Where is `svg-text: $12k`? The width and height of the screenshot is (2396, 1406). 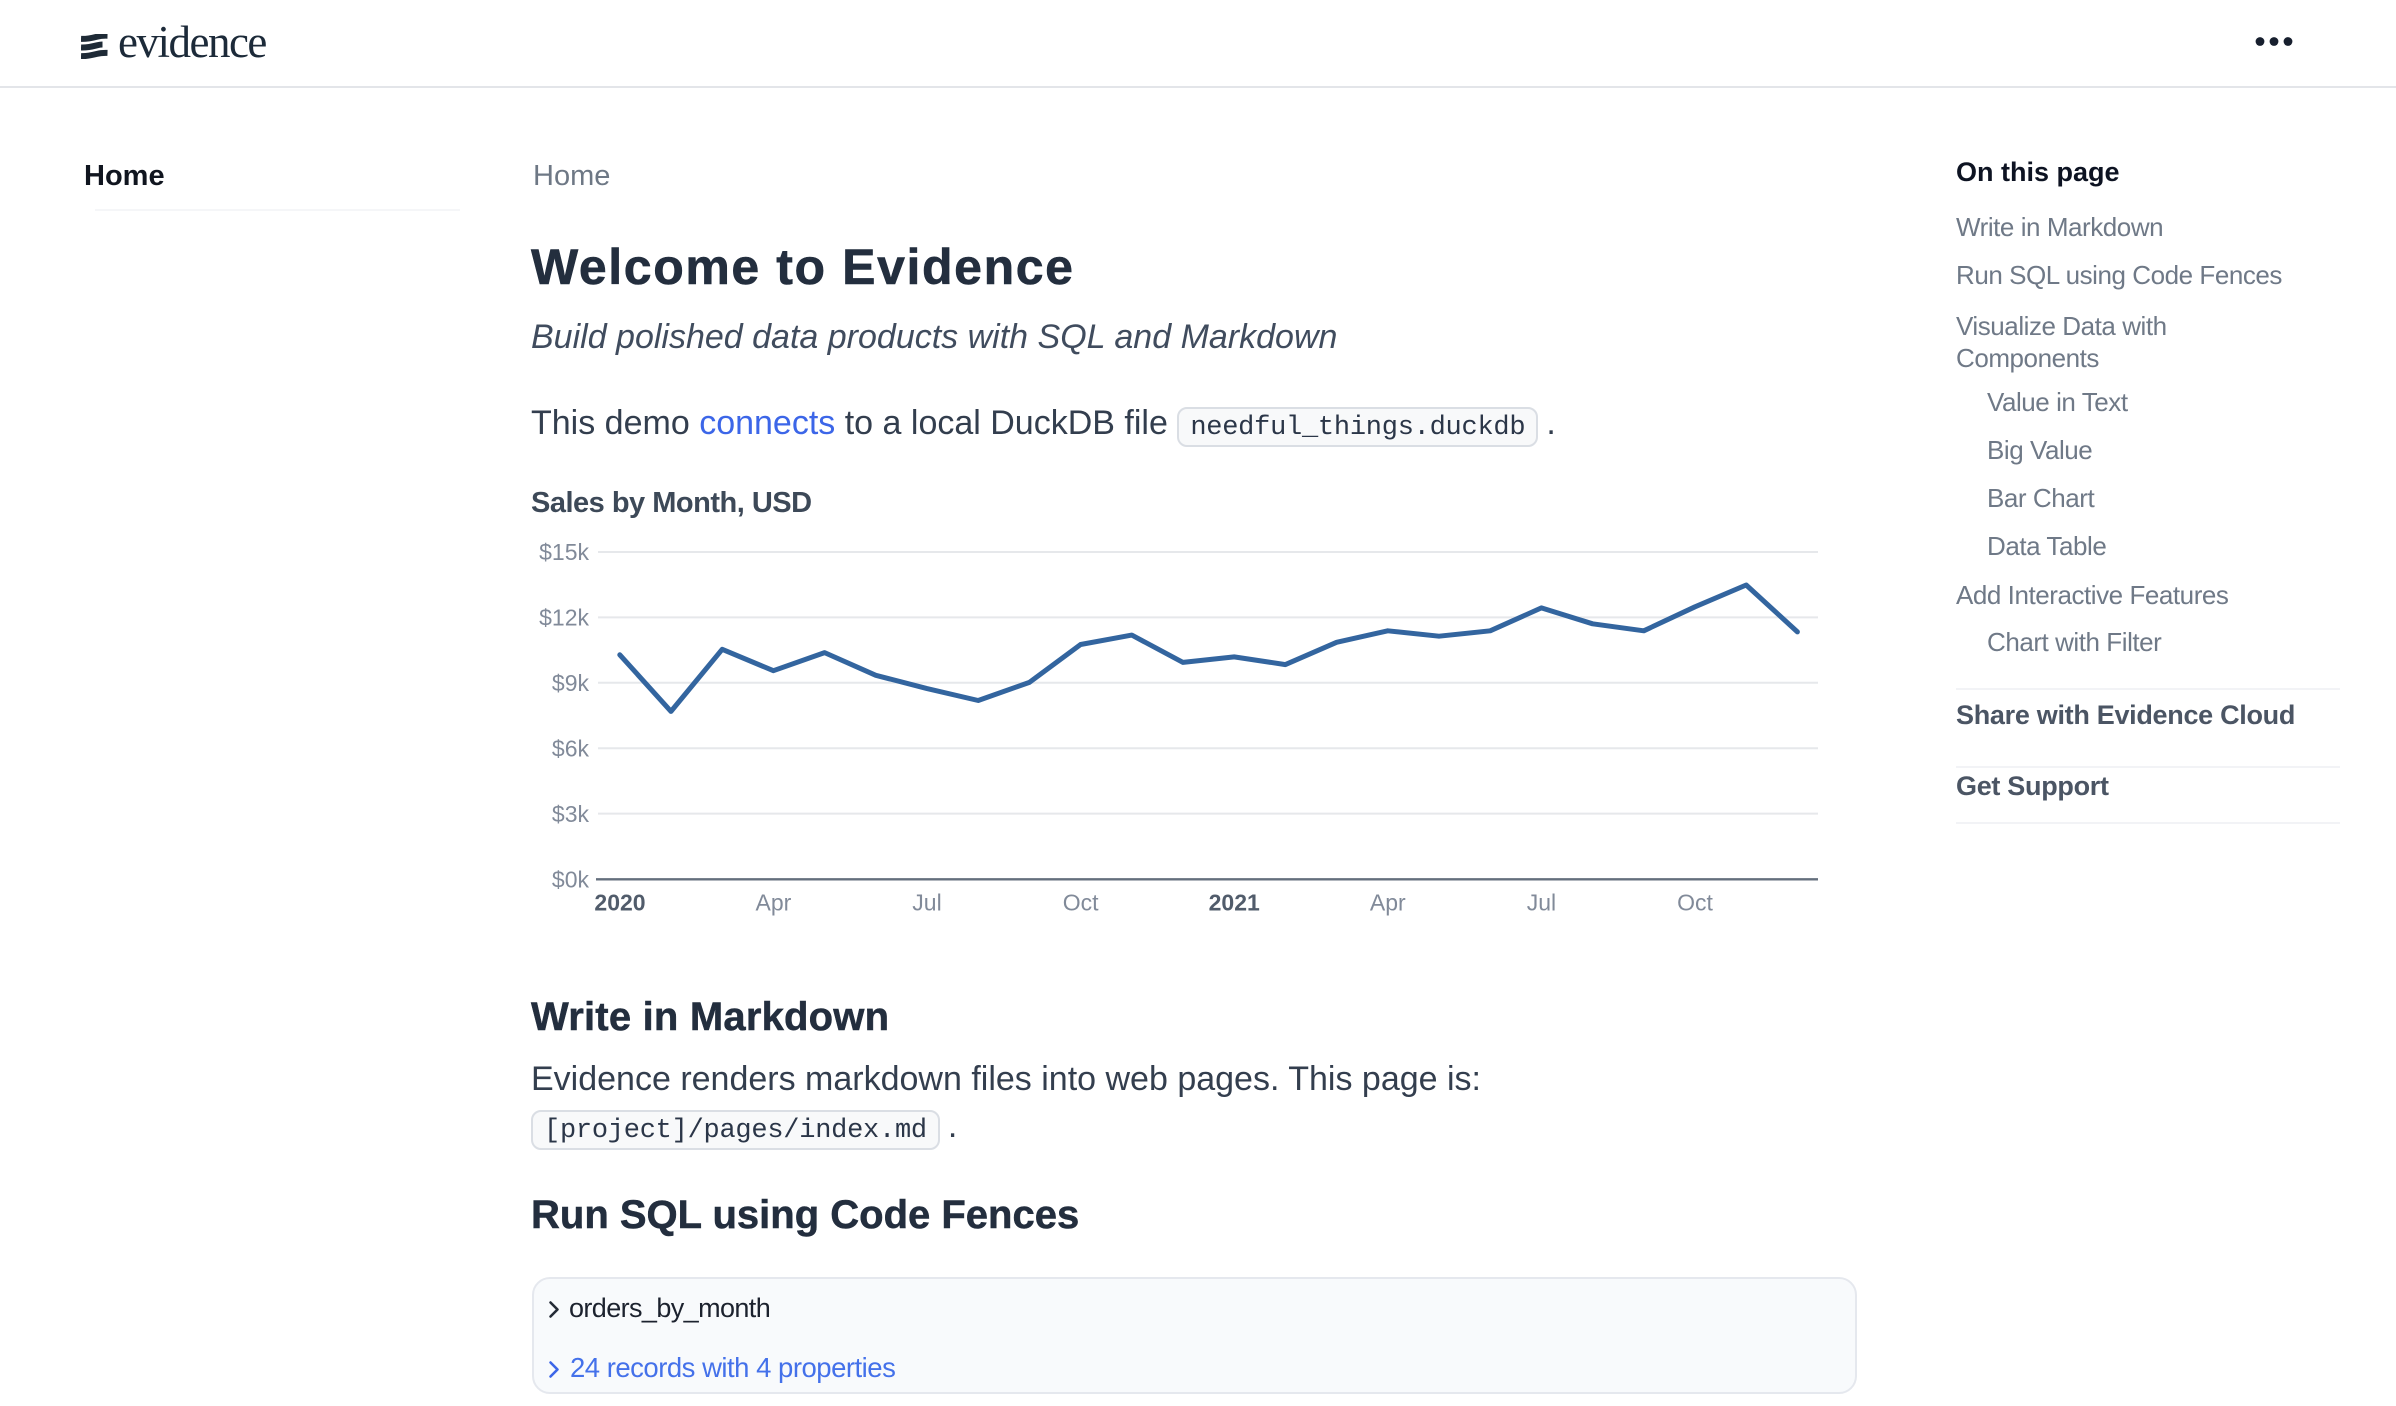 svg-text: $12k is located at coordinates (564, 618).